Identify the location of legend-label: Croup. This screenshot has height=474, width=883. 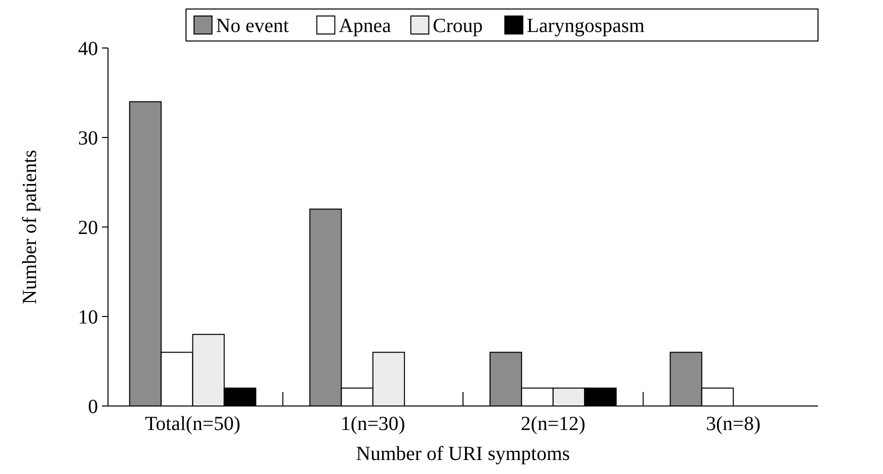
(457, 26).